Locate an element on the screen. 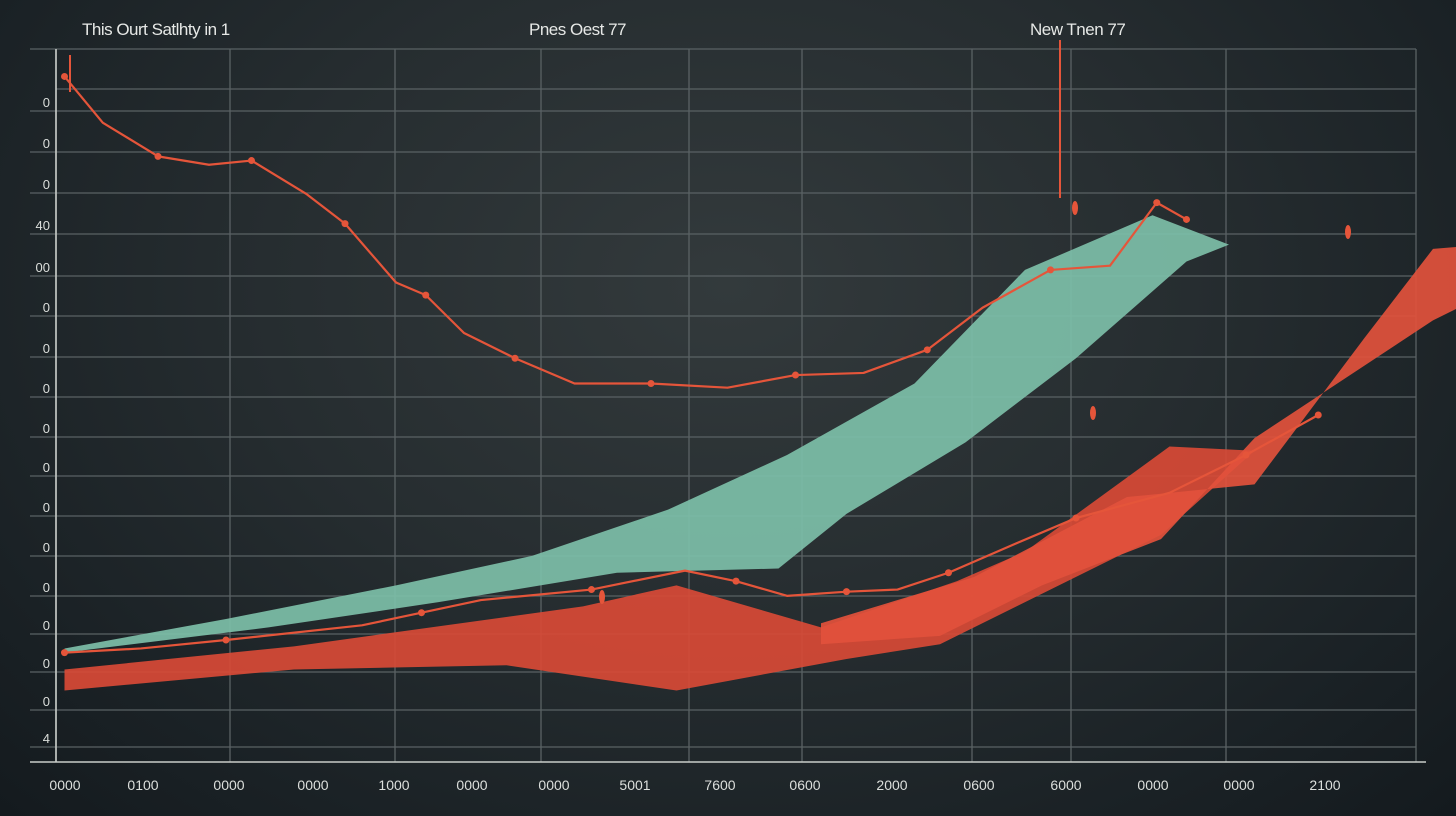 The image size is (1456, 816). x-tick-label: 6000 is located at coordinates (1065, 785).